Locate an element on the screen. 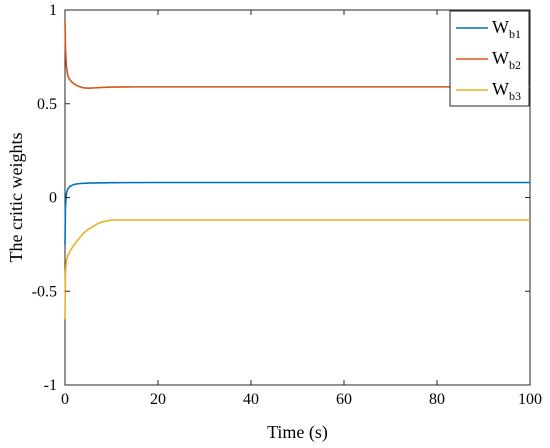  x-tick-label: 60 is located at coordinates (344, 399).